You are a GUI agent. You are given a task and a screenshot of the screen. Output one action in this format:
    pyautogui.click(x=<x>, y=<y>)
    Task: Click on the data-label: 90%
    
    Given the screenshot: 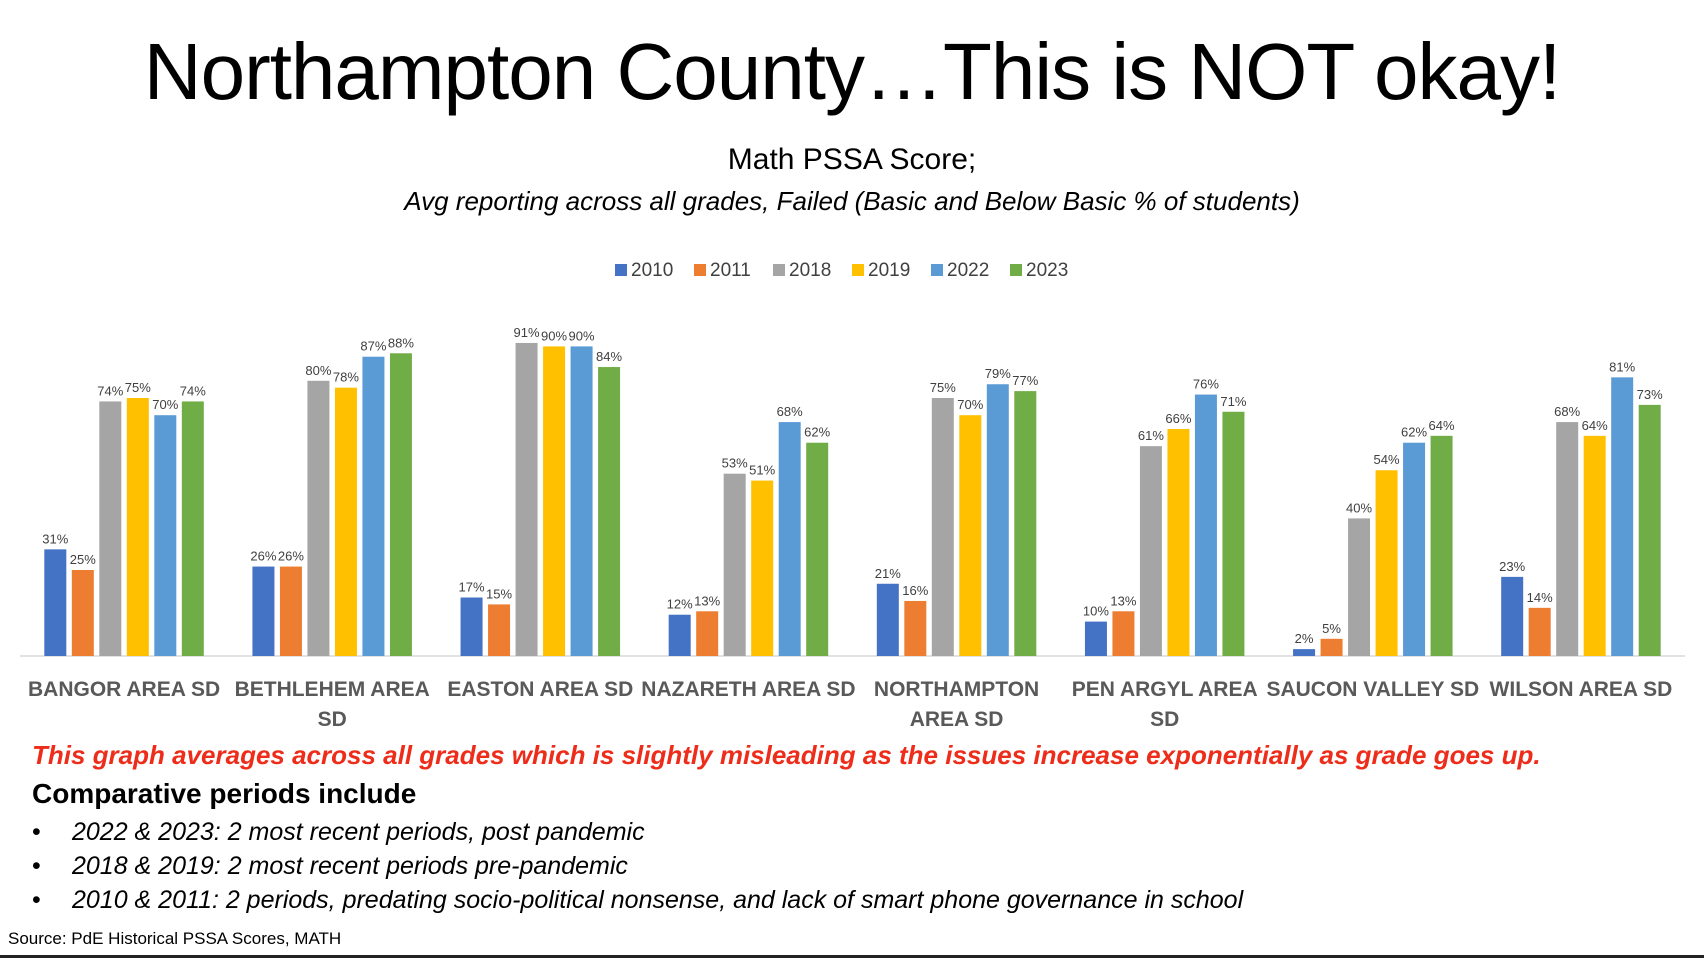 What is the action you would take?
    pyautogui.click(x=582, y=335)
    